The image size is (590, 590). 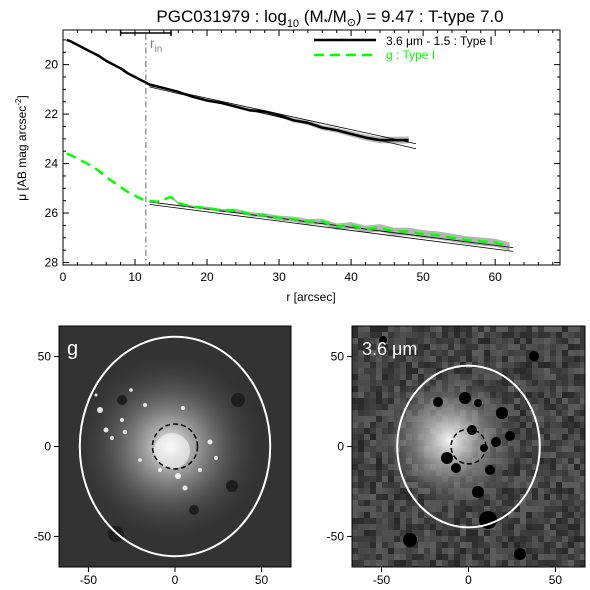 What do you see at coordinates (52, 65) in the screenshot?
I see `y-tick-label: 20` at bounding box center [52, 65].